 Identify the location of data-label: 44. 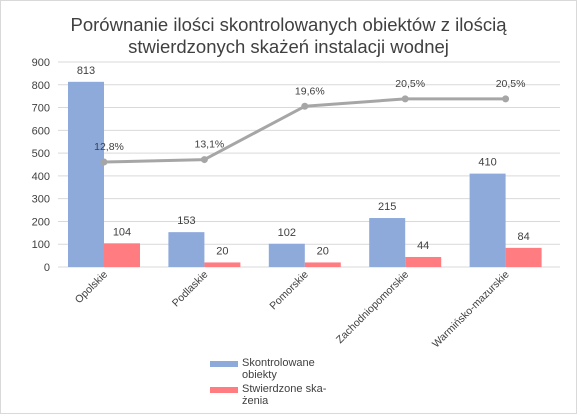
(423, 246).